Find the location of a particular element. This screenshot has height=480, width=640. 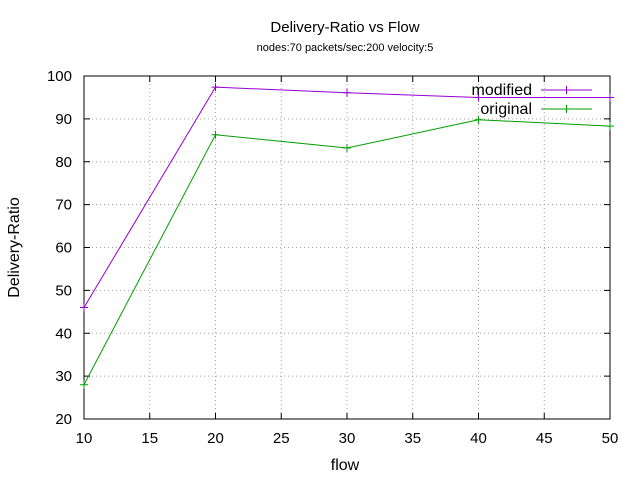

legend-label-modified: modified is located at coordinates (502, 90).